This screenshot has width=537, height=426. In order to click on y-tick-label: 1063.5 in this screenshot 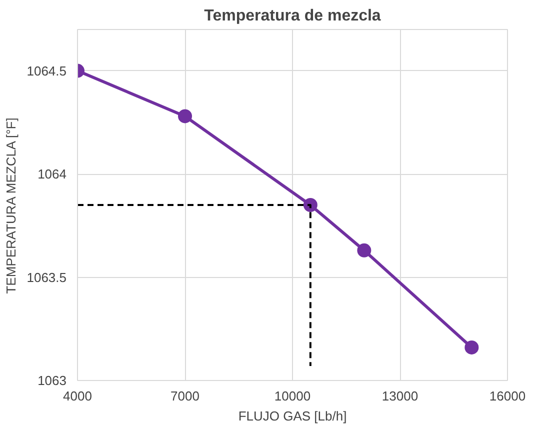, I will do `click(46, 277)`.